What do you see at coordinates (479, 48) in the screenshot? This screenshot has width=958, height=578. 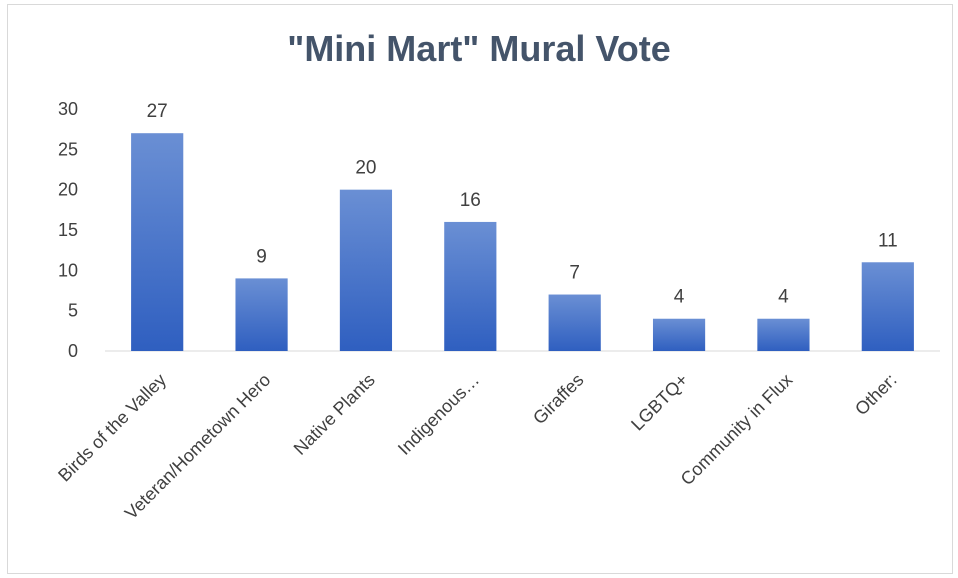 I see `chart-title: "Mini Mart" Mural Vote` at bounding box center [479, 48].